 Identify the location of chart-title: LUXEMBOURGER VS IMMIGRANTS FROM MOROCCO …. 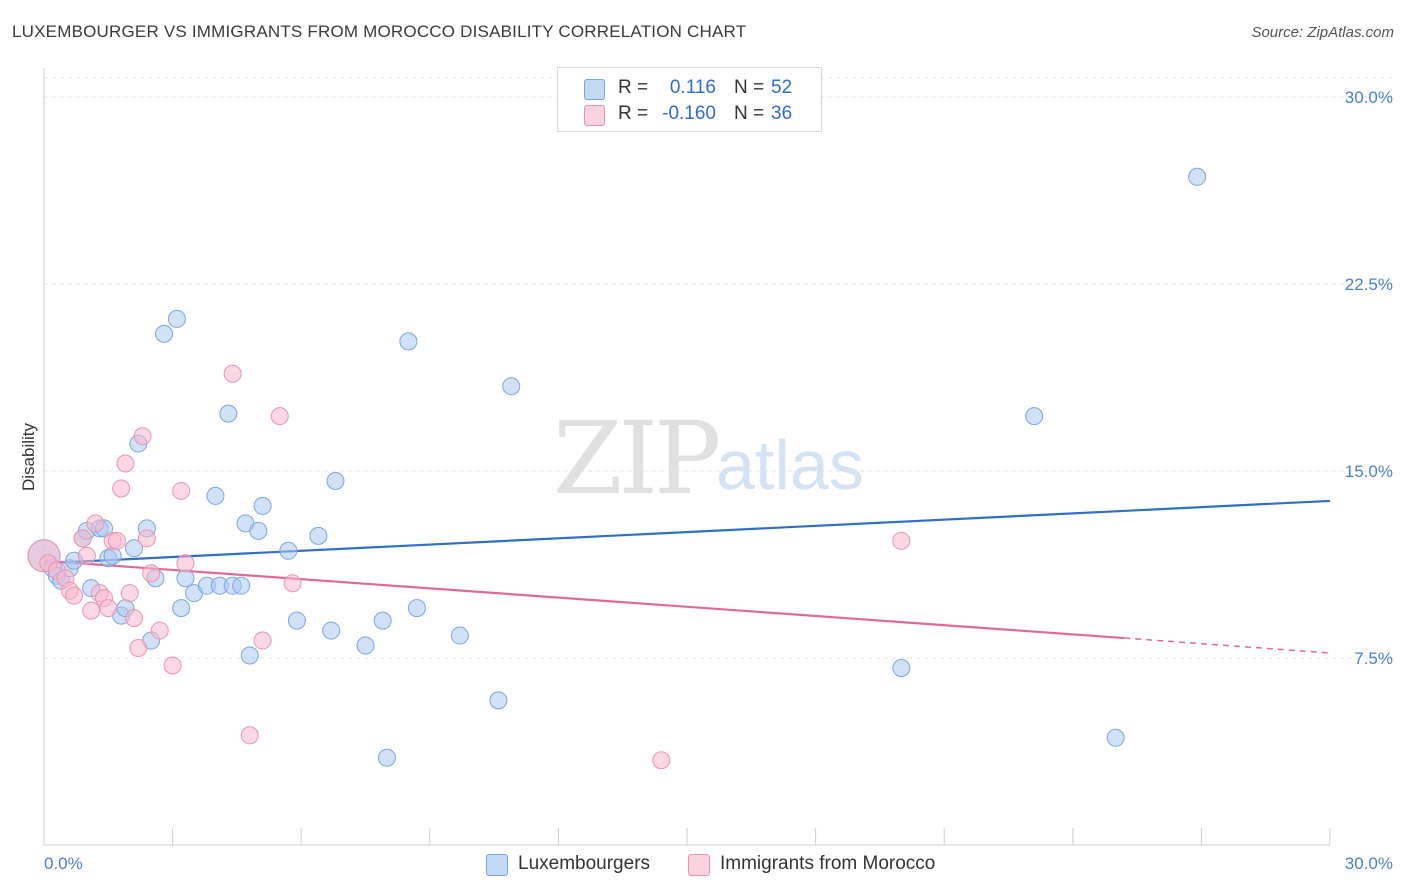
(379, 31).